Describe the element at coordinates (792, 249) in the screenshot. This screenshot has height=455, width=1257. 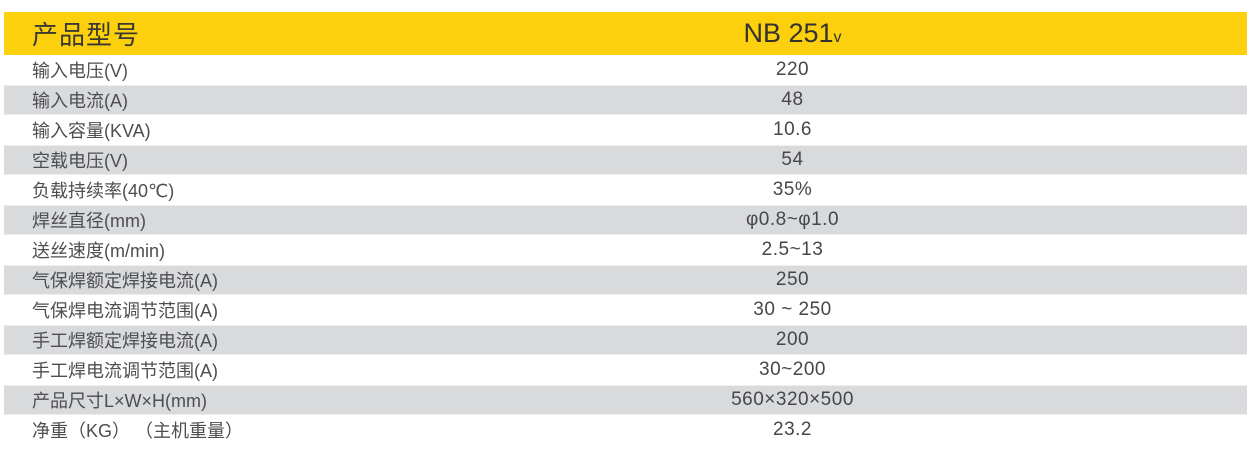
I see `spec-value: 2.5~13` at that location.